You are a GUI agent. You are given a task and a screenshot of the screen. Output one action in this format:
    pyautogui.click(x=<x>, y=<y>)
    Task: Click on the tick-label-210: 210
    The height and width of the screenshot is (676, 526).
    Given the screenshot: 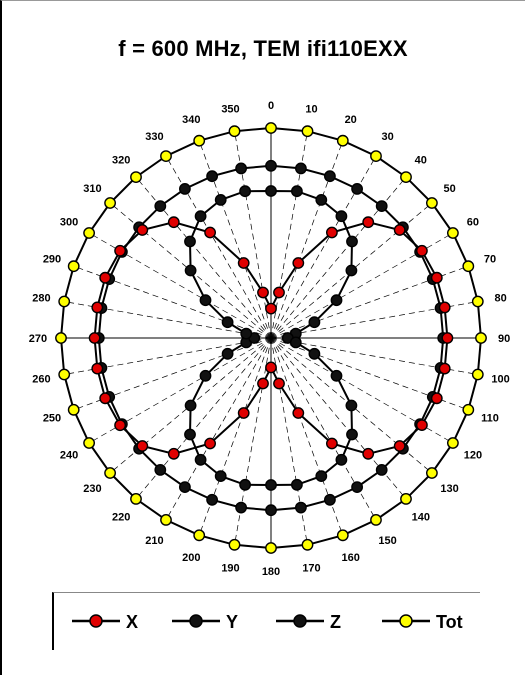 What is the action you would take?
    pyautogui.click(x=154, y=541)
    